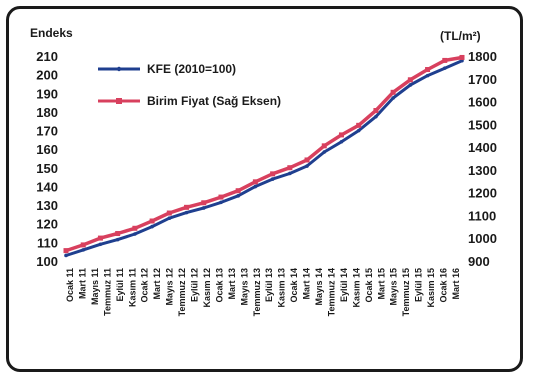 Image resolution: width=533 pixels, height=382 pixels. I want to click on legend-label-kfe: KFE (2010=100), so click(191, 69).